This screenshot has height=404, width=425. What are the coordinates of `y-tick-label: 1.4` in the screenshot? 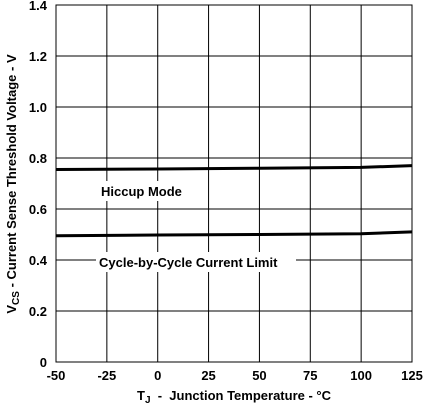 It's located at (38, 6).